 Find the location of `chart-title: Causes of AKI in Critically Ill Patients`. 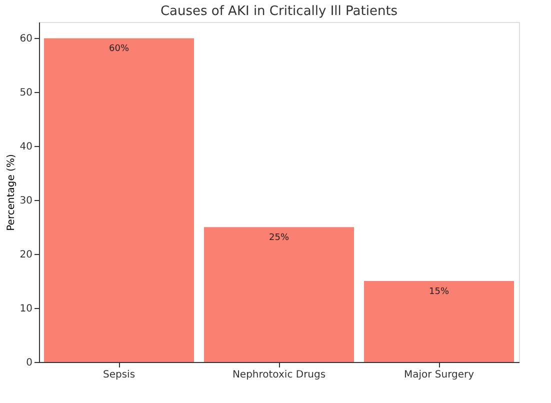

chart-title: Causes of AKI in Critically Ill Patients is located at coordinates (279, 11).